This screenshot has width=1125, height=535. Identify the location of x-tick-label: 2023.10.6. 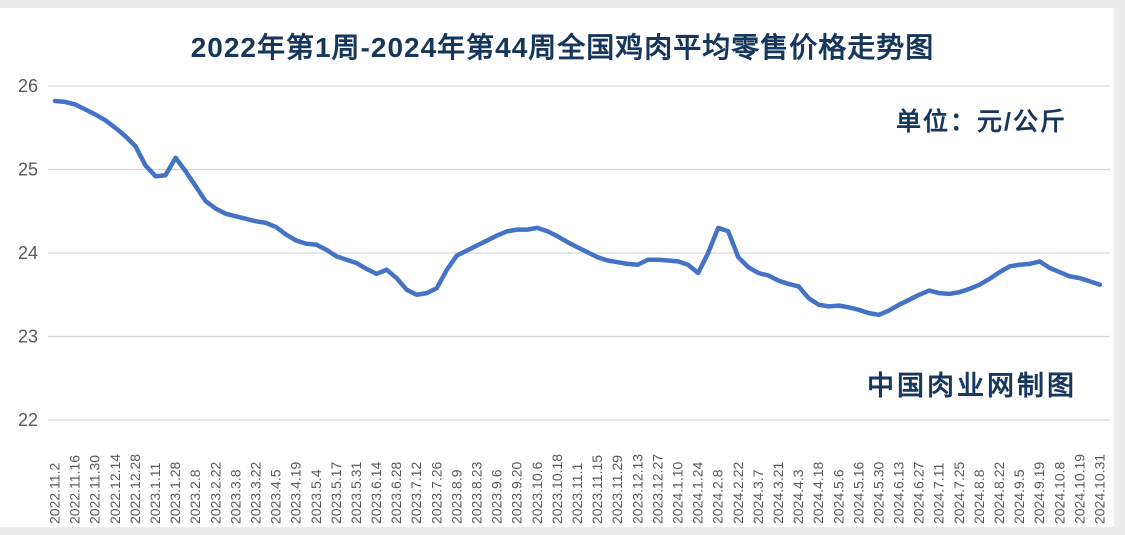
(537, 493).